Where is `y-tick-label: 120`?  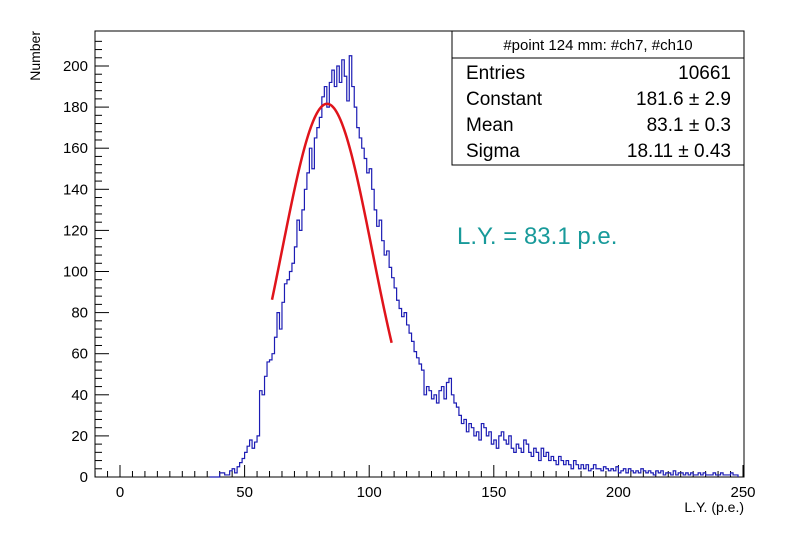
y-tick-label: 120 is located at coordinates (75, 230).